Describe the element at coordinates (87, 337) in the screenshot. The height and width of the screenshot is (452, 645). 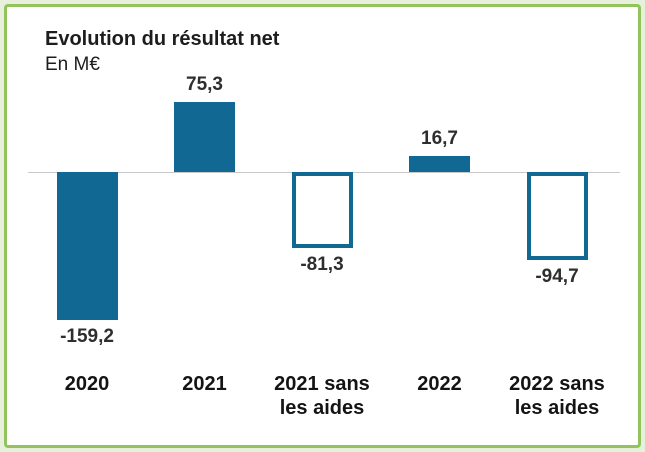
I see `value-label-2020: -159,2` at that location.